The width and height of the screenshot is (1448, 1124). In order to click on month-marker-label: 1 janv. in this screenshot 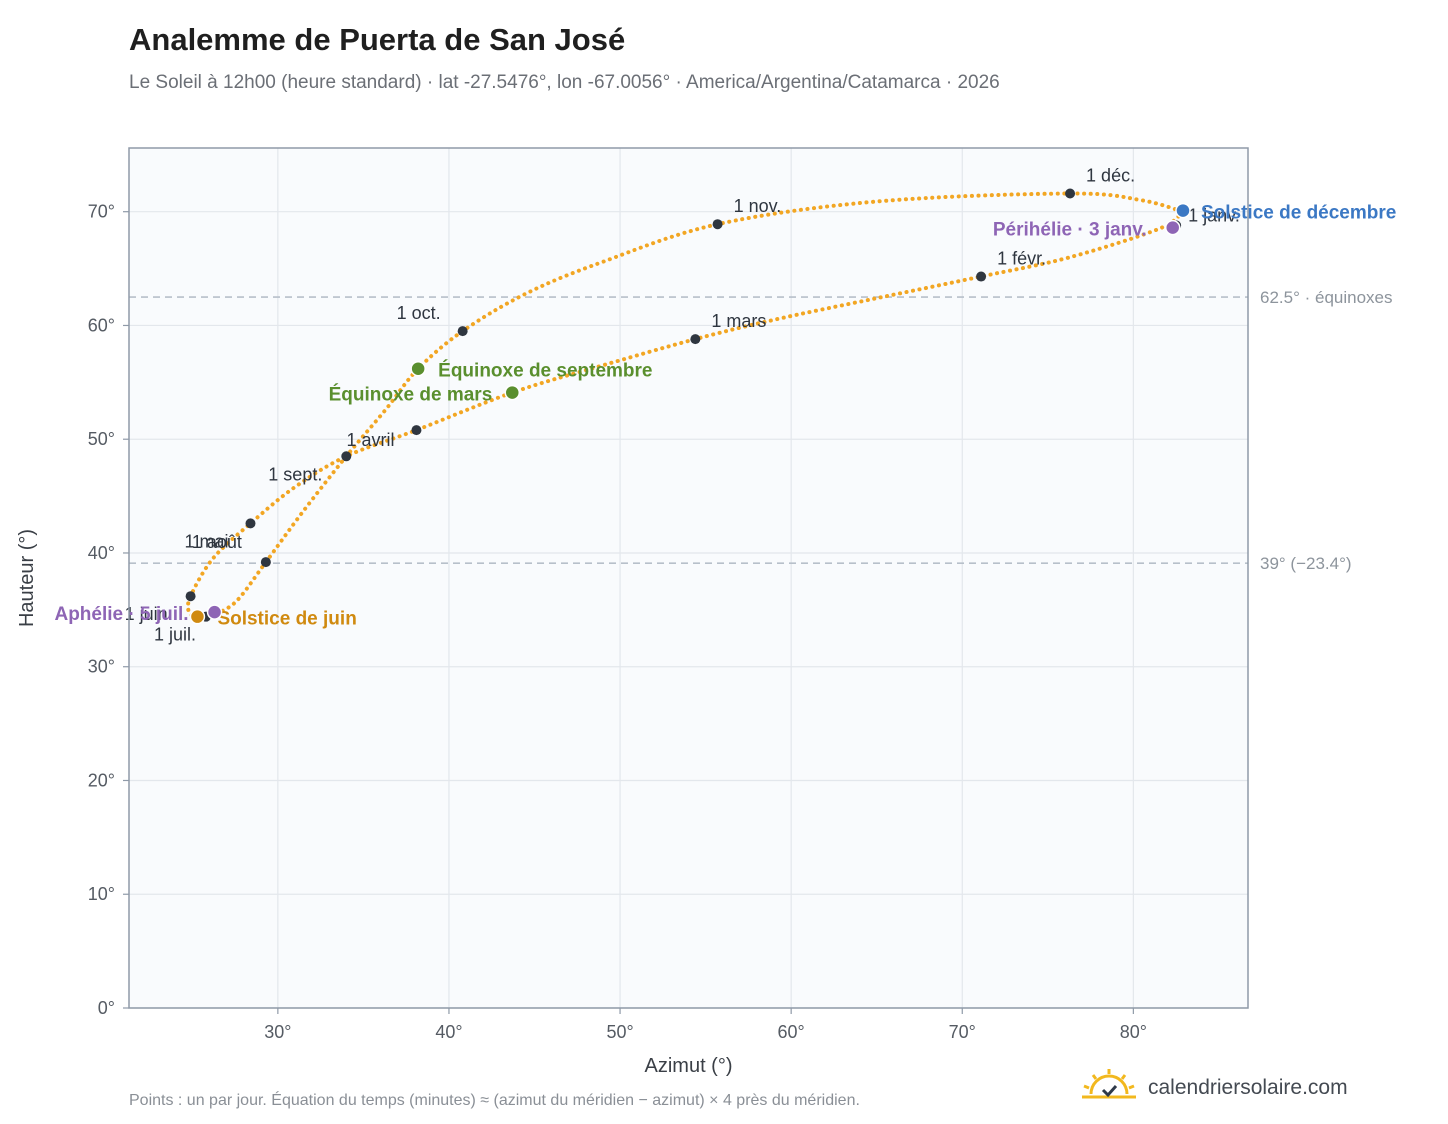, I will do `click(1214, 215)`.